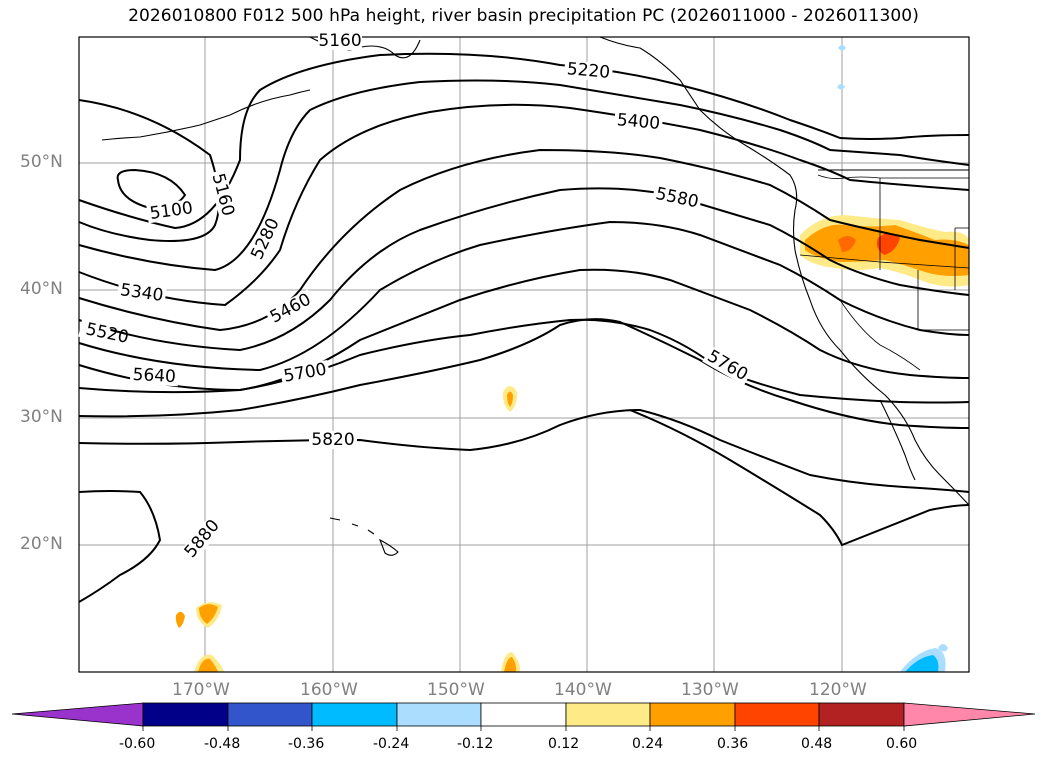 This screenshot has width=1047, height=765. I want to click on contour-label: 5820, so click(332, 440).